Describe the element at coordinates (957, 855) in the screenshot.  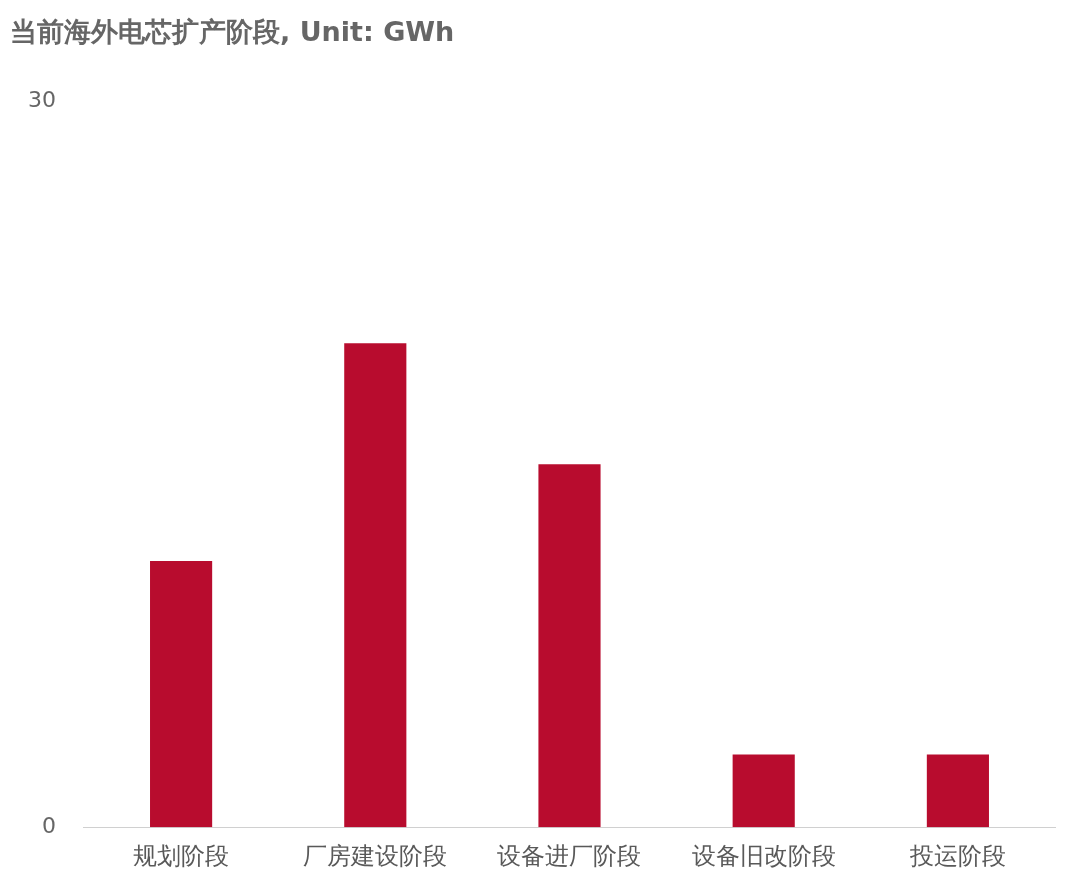
I see `x-tick-label: 投运阶段` at that location.